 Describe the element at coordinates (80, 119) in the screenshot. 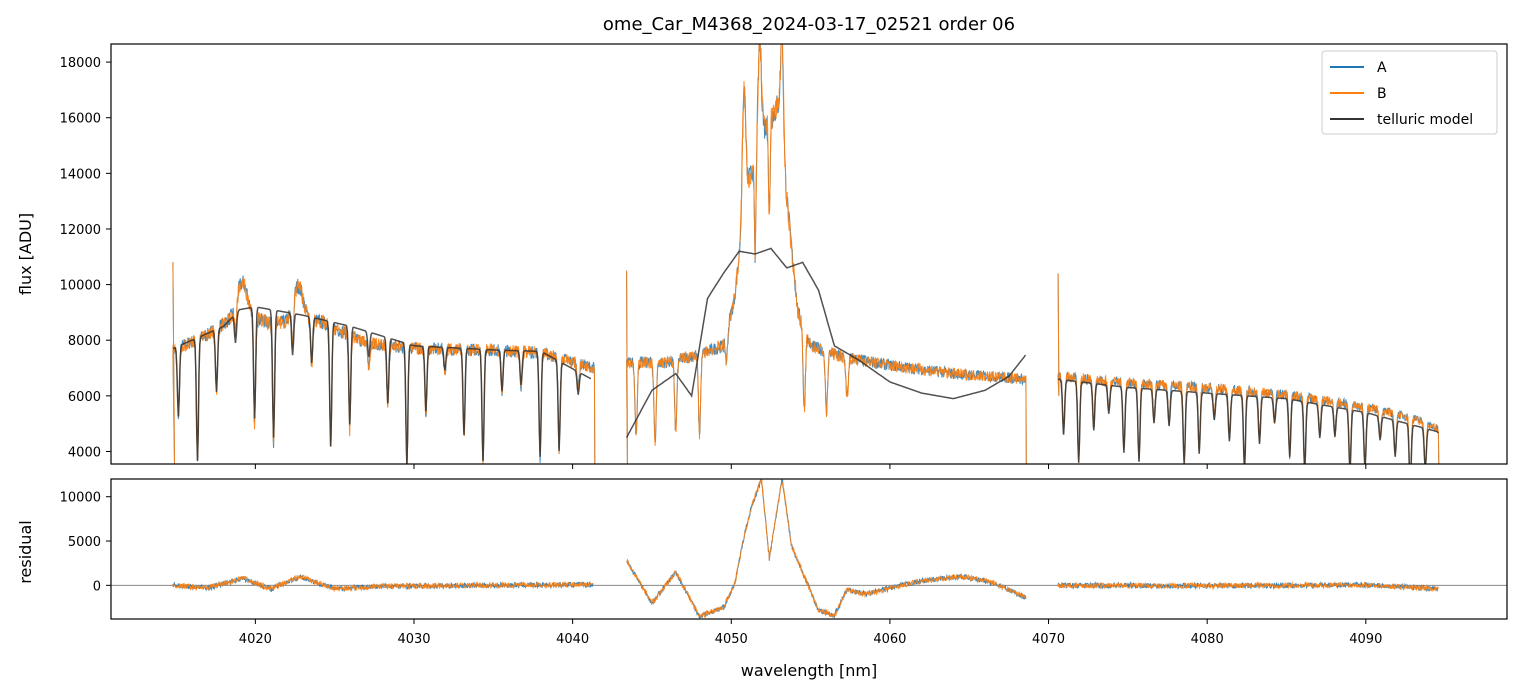

I see `flux-y-tick-label: 16000` at that location.